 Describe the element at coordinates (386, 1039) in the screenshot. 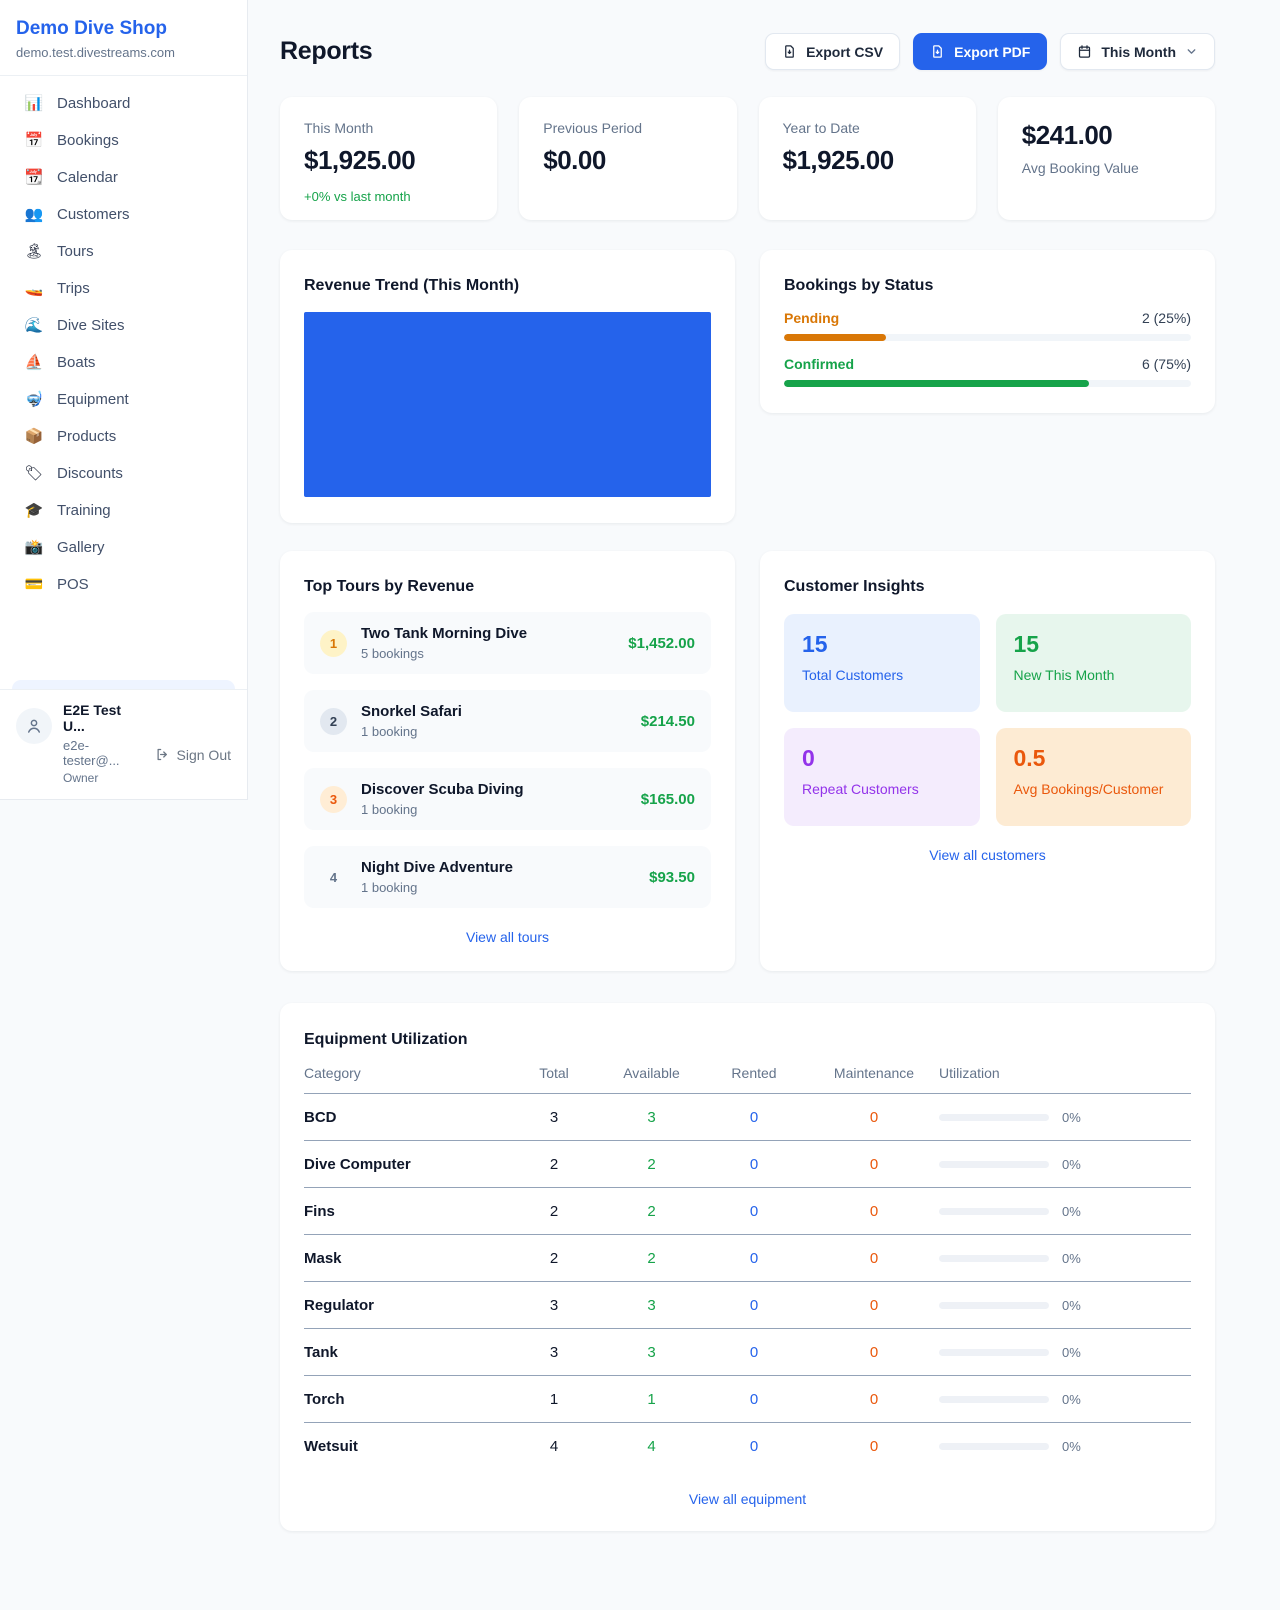

I see `equipment-utilization-title: Equipment Utilization` at that location.